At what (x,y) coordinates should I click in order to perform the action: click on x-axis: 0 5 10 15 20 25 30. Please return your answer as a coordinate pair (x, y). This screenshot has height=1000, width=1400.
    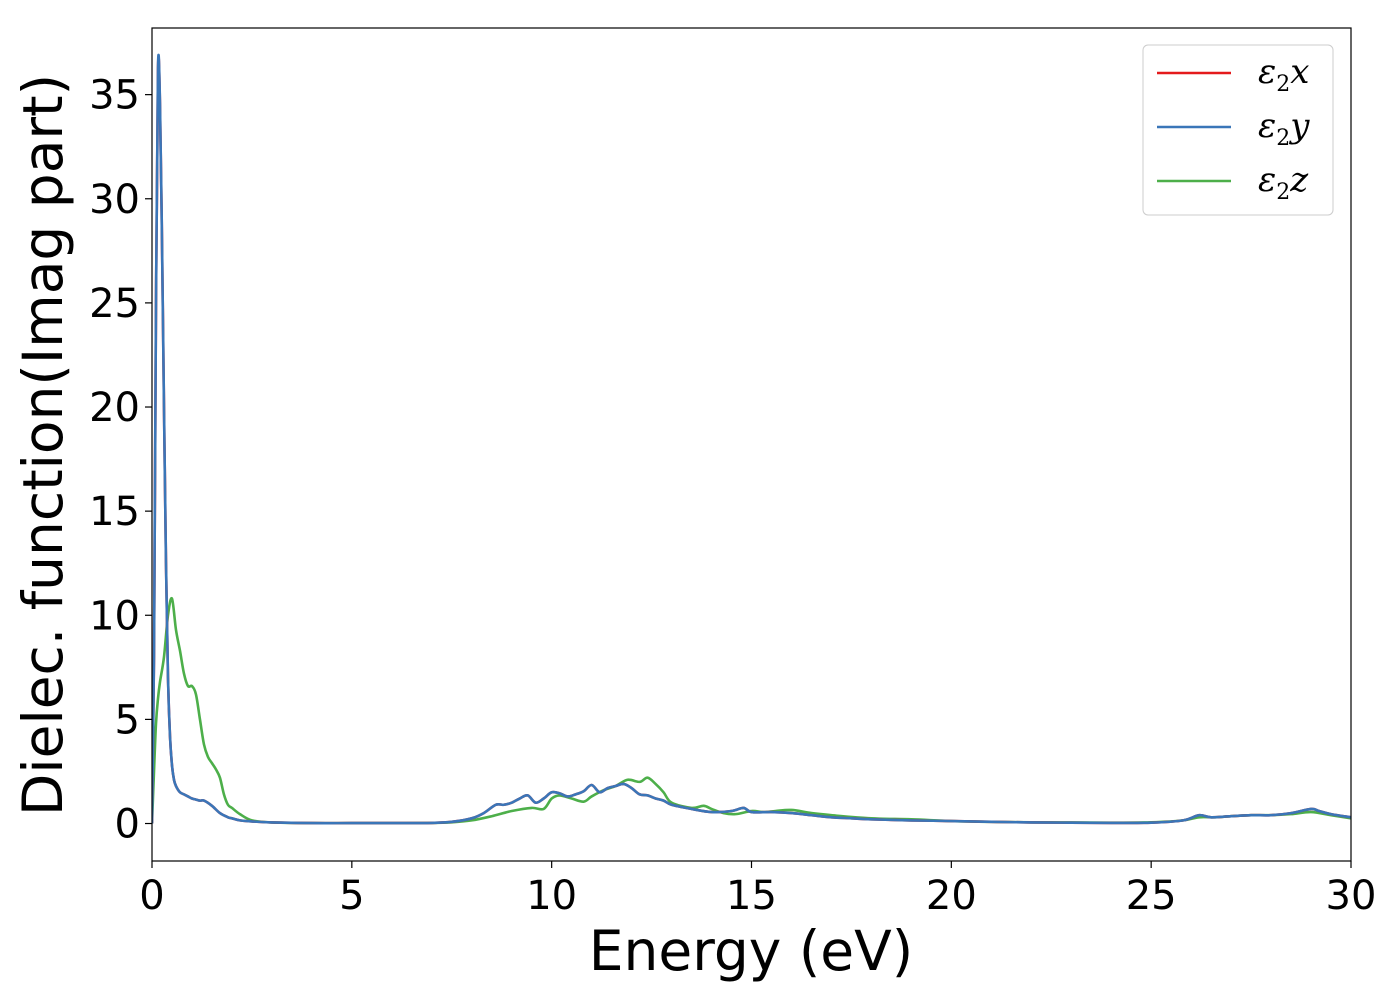
    Looking at the image, I should click on (757, 890).